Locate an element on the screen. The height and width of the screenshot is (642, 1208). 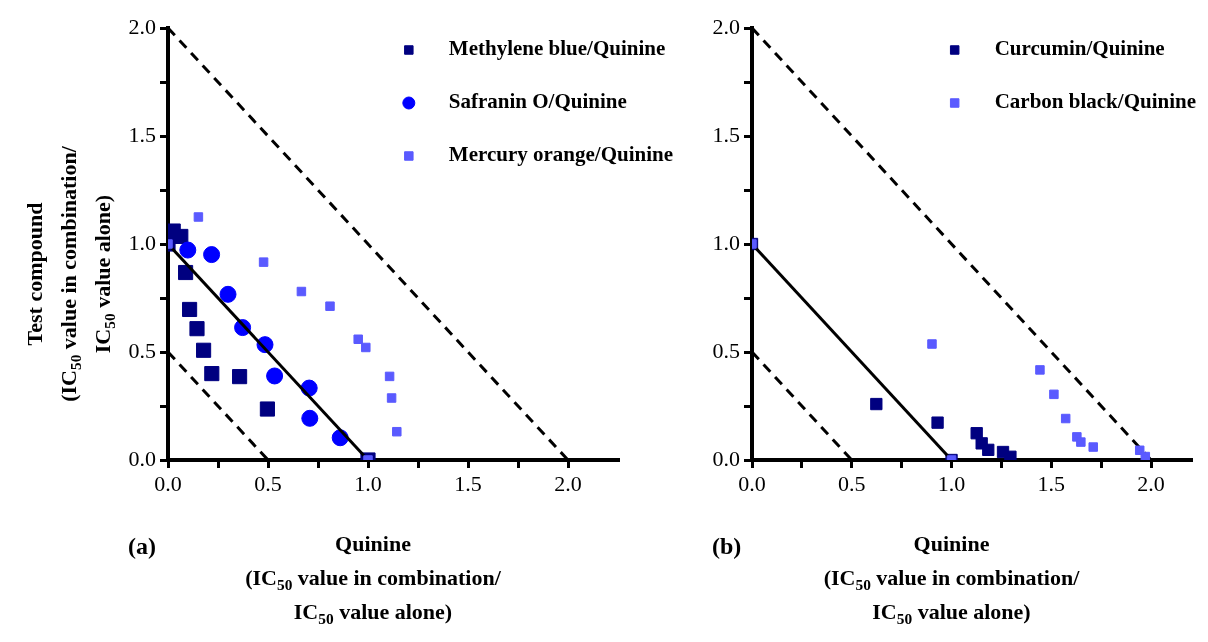
legend-label: Curcumin/Quinine is located at coordinates (1079, 48).